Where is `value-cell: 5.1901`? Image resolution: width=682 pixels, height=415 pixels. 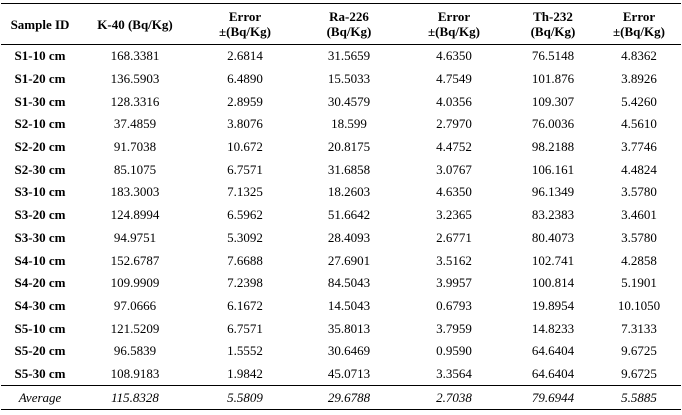 value-cell: 5.1901 is located at coordinates (639, 283).